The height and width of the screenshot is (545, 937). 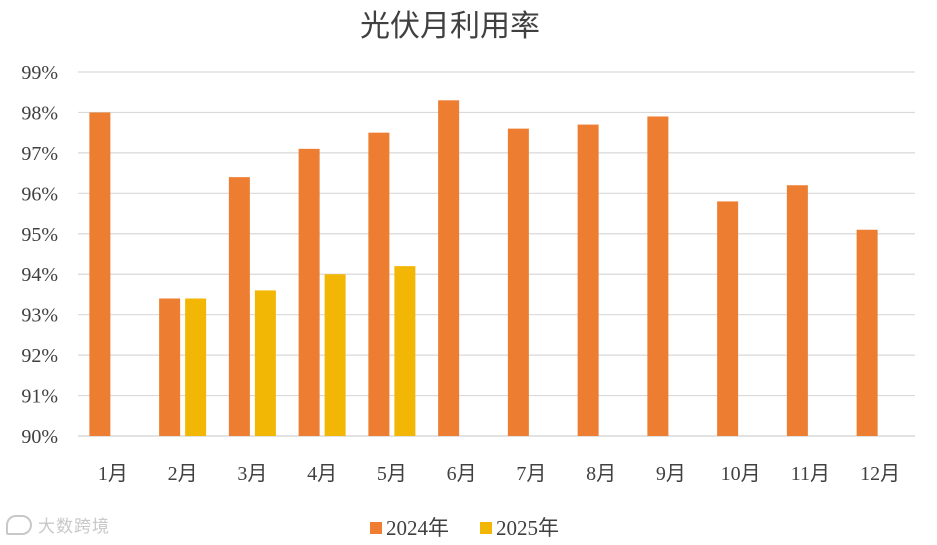 I want to click on bar-2024年-5月, so click(x=379, y=284).